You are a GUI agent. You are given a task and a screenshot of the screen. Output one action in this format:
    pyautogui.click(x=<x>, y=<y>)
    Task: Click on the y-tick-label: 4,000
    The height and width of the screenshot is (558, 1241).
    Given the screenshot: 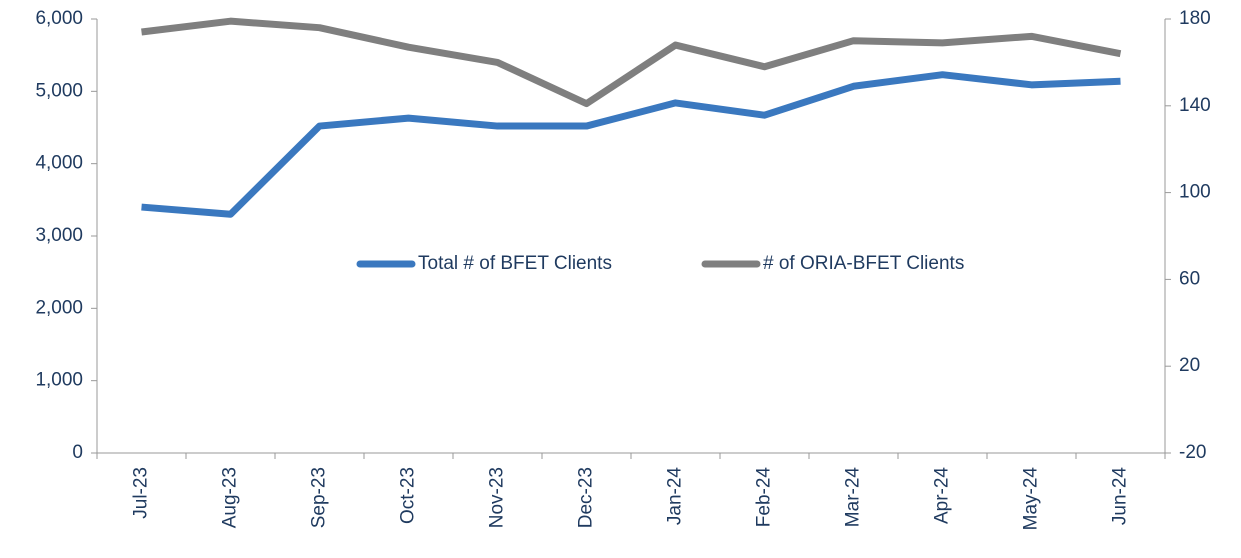 What is the action you would take?
    pyautogui.click(x=59, y=163)
    